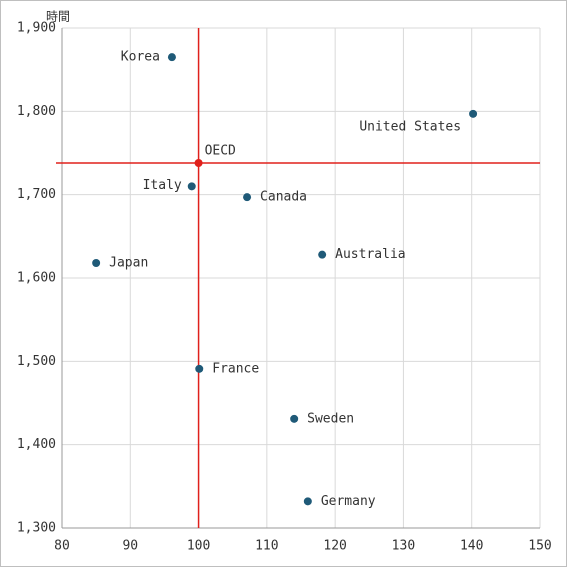 The width and height of the screenshot is (567, 567). Describe the element at coordinates (130, 546) in the screenshot. I see `x-tick-label: 90` at that location.